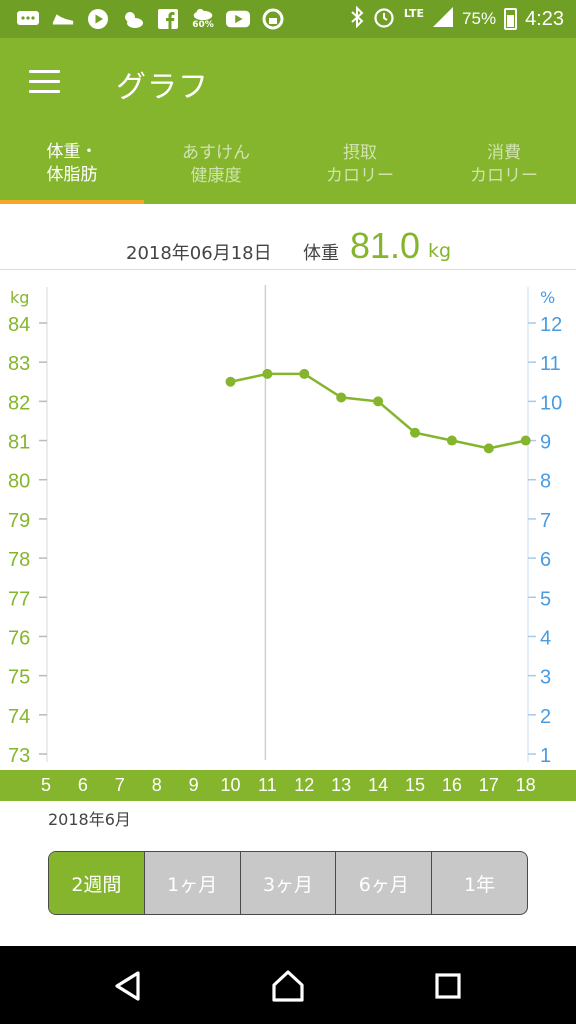 The width and height of the screenshot is (576, 1024). What do you see at coordinates (230, 785) in the screenshot?
I see `x-axis-tick-label: 10` at bounding box center [230, 785].